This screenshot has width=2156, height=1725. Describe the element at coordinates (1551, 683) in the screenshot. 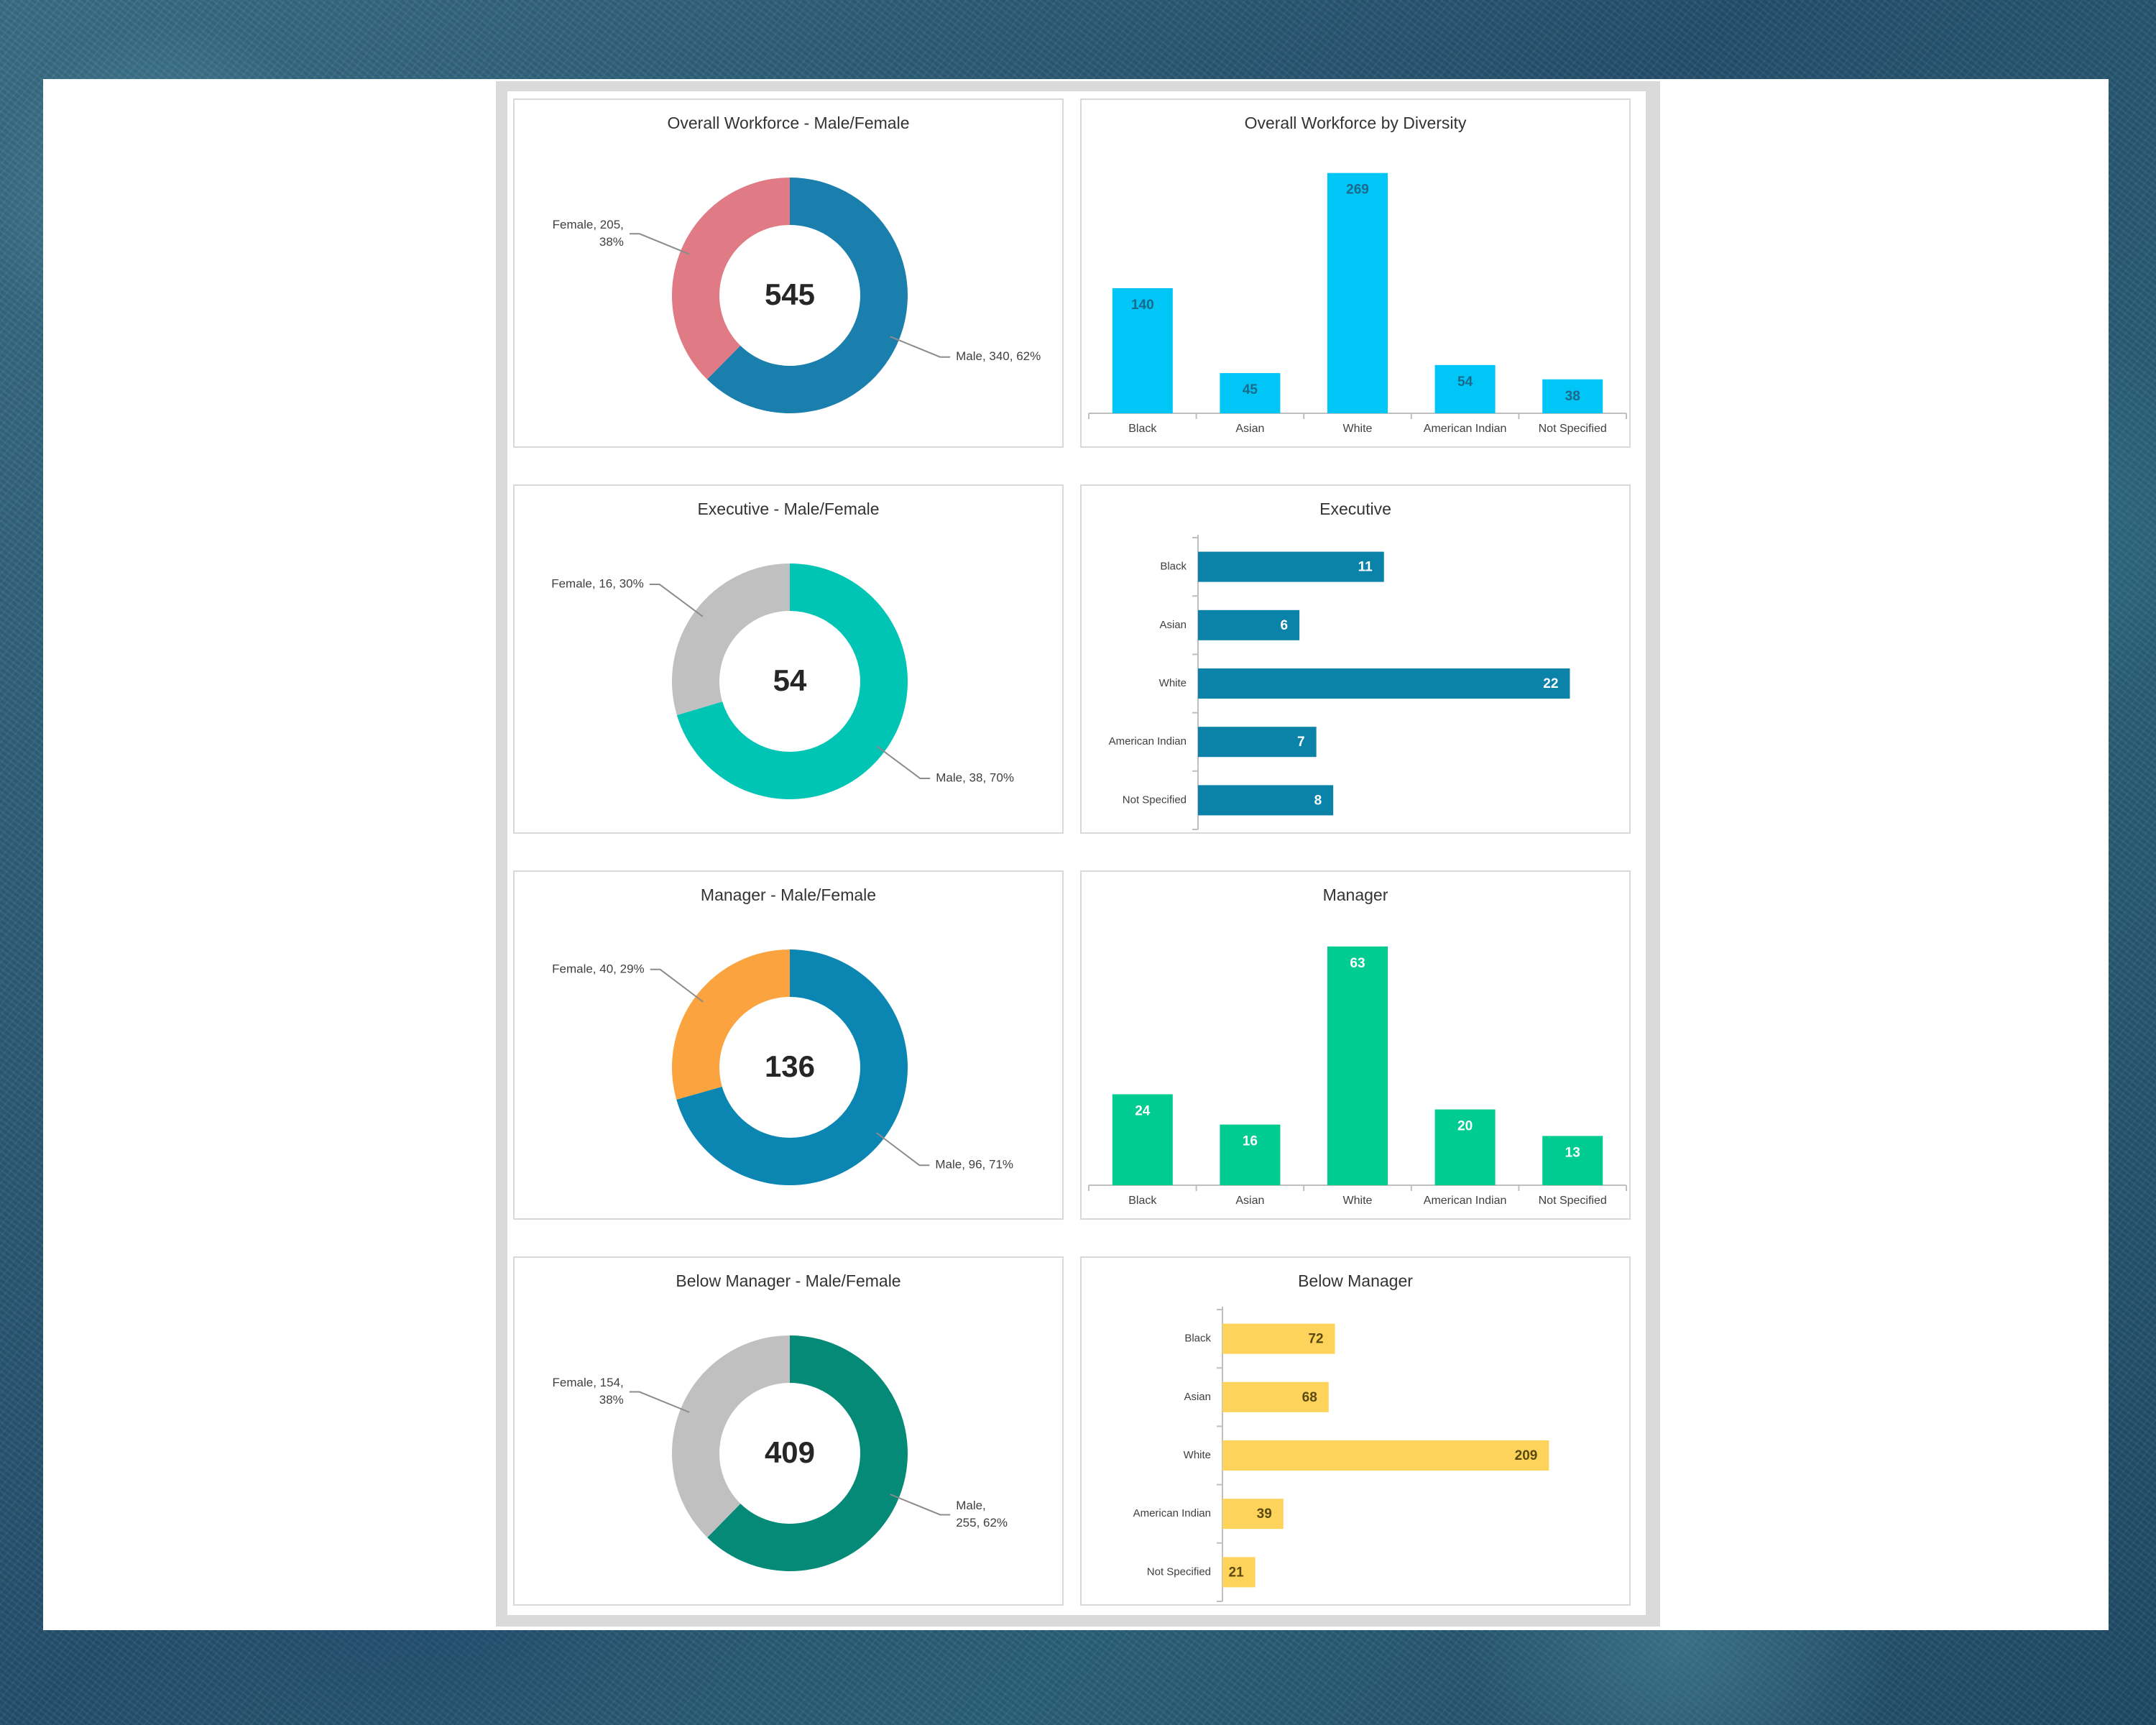

I see `bar-value-label: 22` at that location.